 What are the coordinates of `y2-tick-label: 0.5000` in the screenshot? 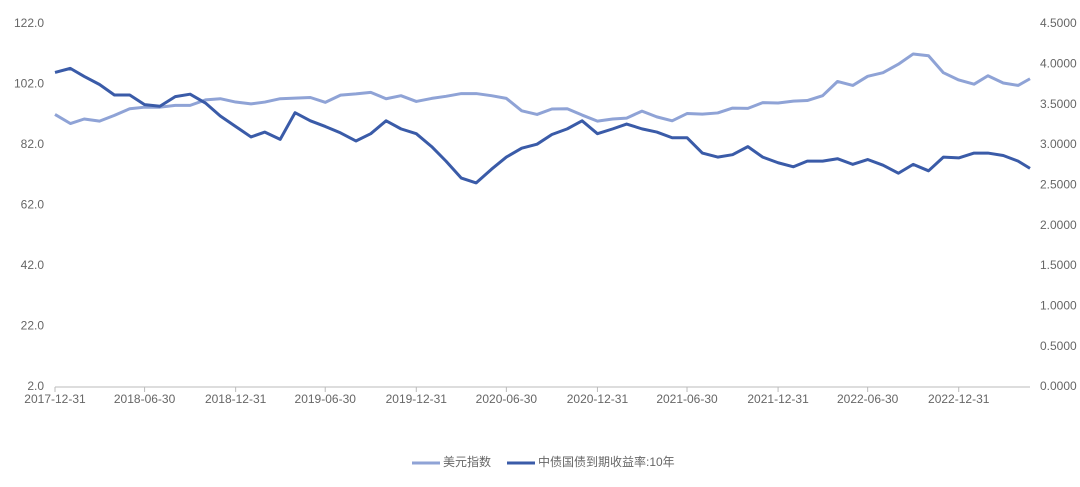 It's located at (1058, 346).